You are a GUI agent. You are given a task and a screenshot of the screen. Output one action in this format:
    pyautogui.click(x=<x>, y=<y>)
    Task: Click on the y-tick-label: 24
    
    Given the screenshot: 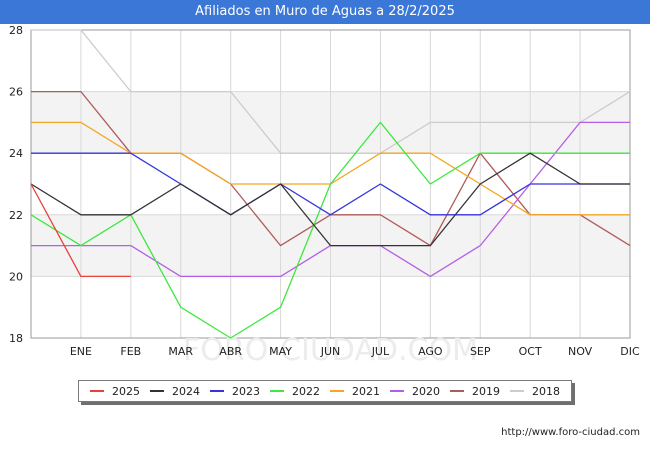 What is the action you would take?
    pyautogui.click(x=16, y=153)
    